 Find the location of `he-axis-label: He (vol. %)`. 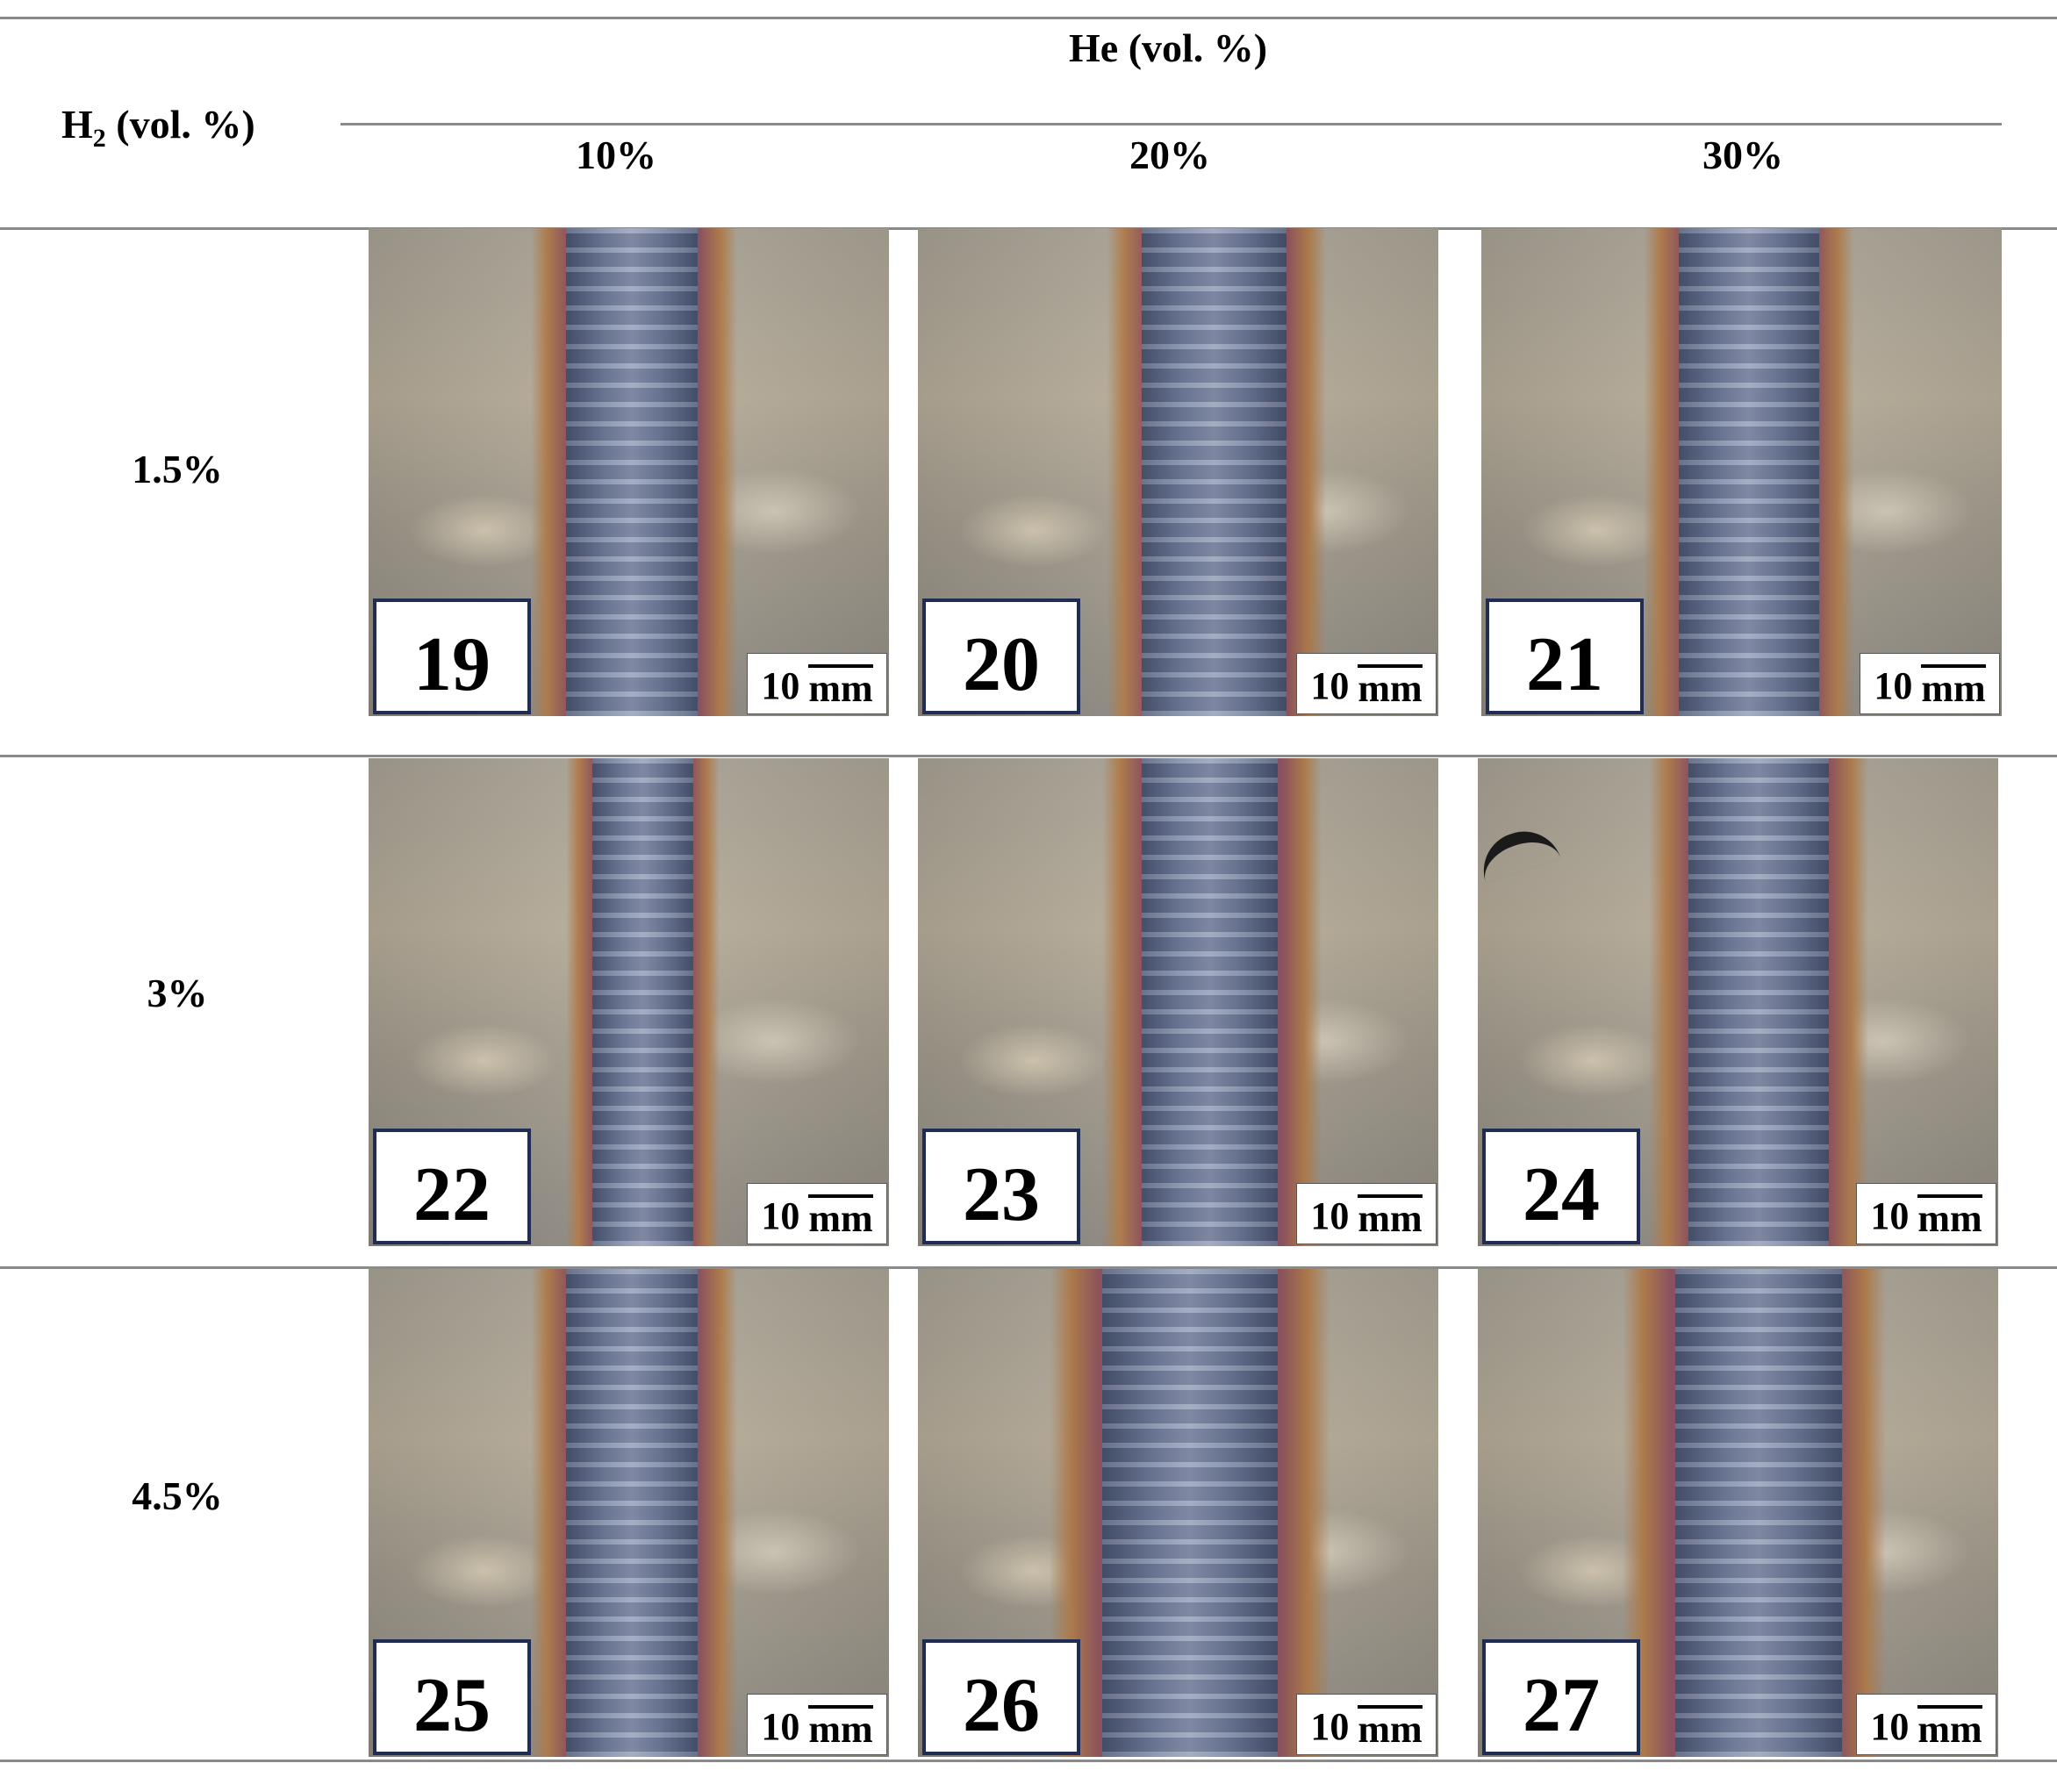

he-axis-label: He (vol. %) is located at coordinates (1168, 48).